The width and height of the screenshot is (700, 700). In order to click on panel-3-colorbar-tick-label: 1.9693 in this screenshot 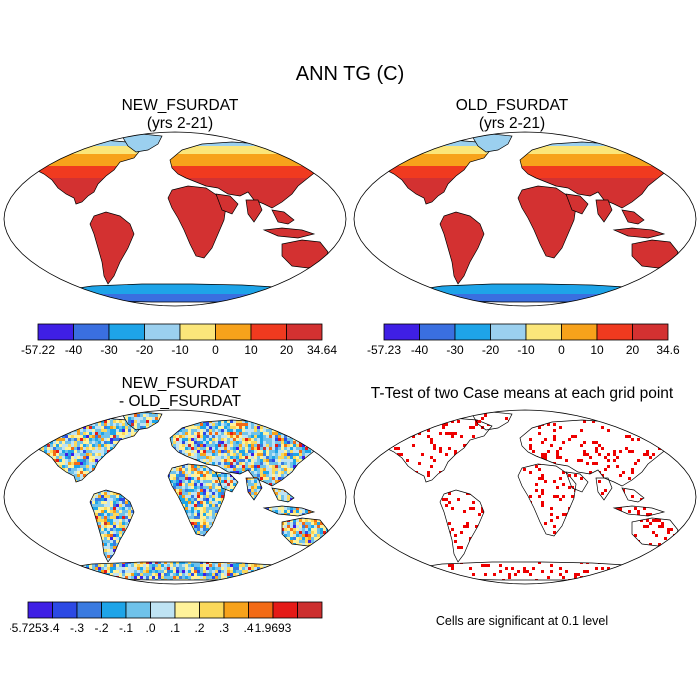, I will do `click(273, 628)`.